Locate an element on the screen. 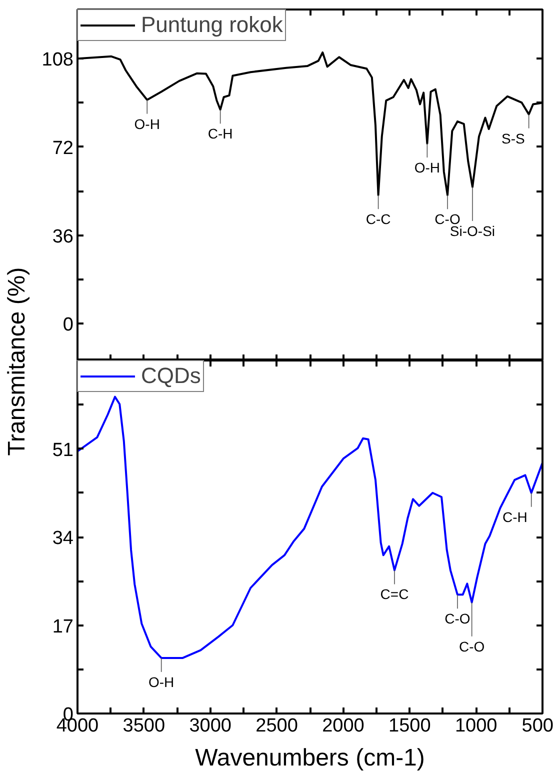 Image resolution: width=553 pixels, height=777 pixels. x-tick-label: 1000 is located at coordinates (476, 726).